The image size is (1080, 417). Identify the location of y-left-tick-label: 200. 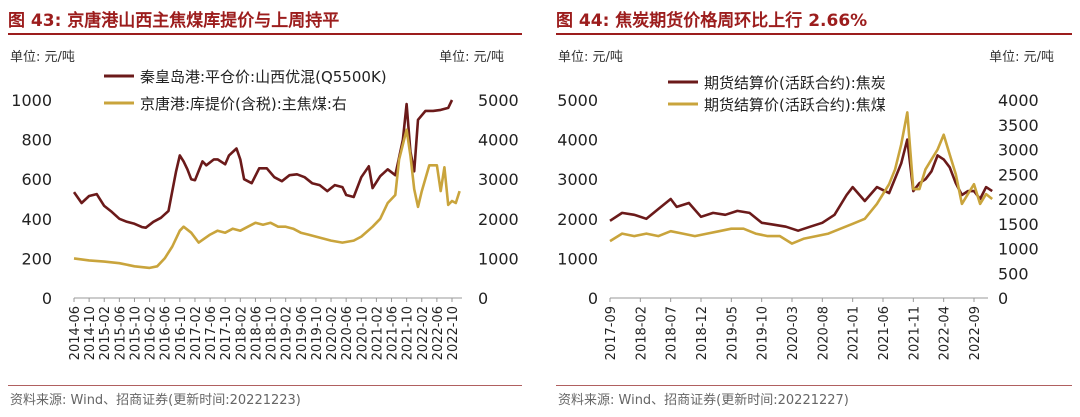
(36, 258).